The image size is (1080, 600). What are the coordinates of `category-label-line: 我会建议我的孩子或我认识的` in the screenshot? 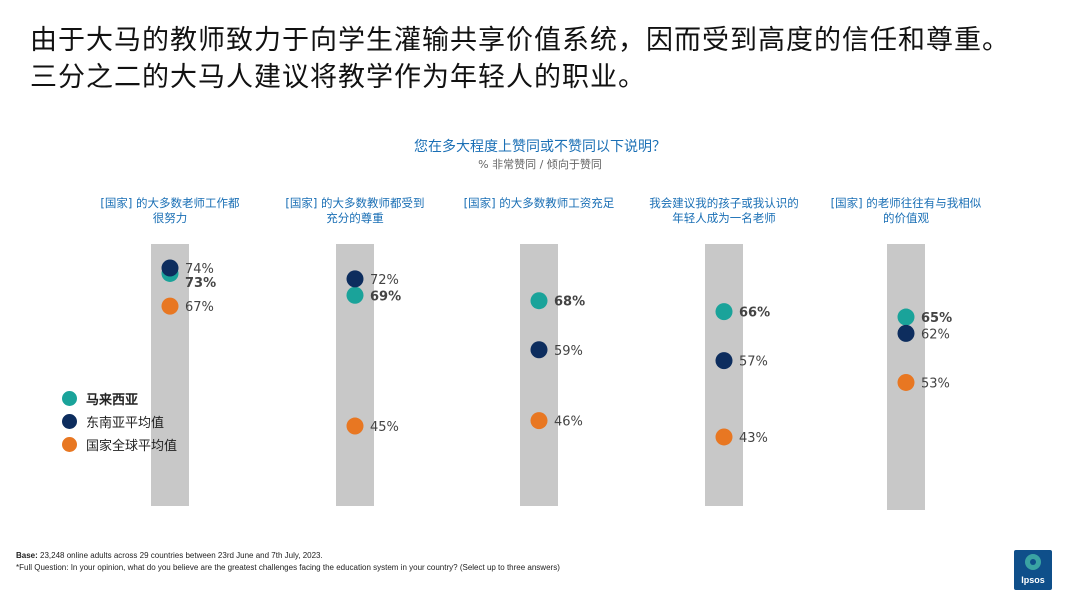 It's located at (724, 203).